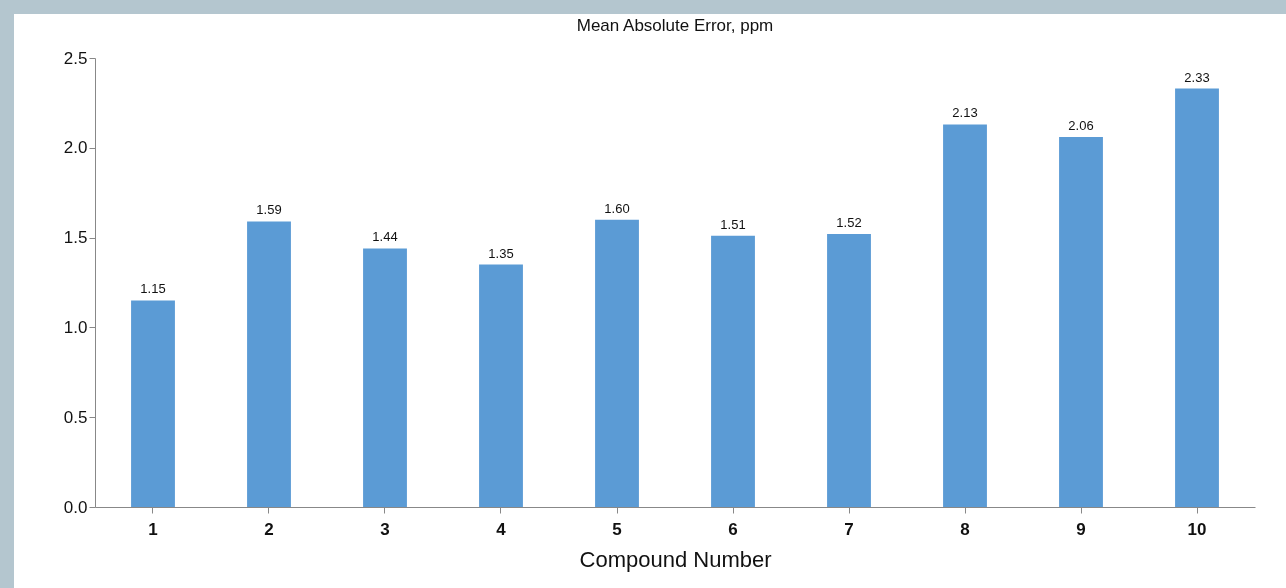  Describe the element at coordinates (75, 238) in the screenshot. I see `y-tick-label: 1.5` at that location.